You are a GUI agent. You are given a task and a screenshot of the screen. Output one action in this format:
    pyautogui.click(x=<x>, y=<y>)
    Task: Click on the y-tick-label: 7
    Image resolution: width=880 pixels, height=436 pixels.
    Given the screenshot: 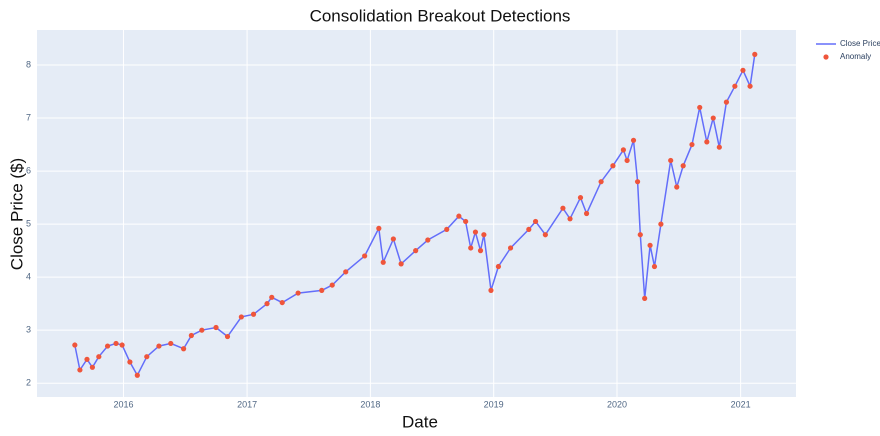 What is the action you would take?
    pyautogui.click(x=28, y=117)
    